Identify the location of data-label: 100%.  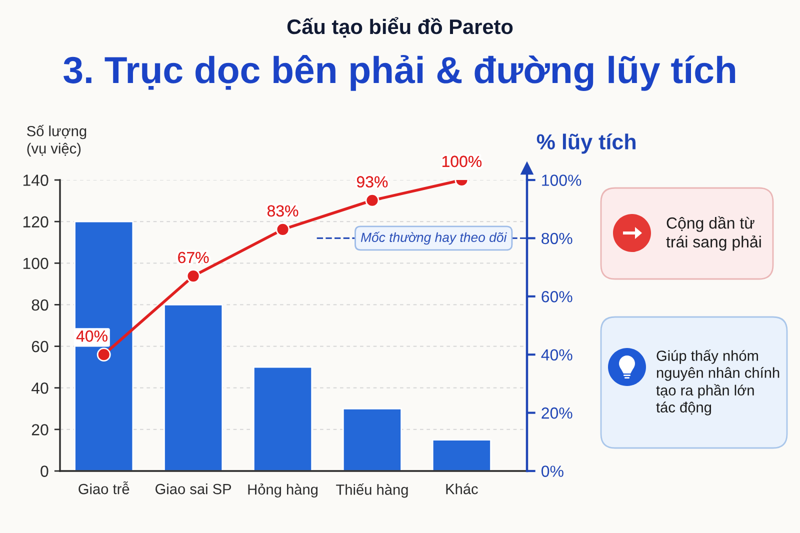
(462, 162).